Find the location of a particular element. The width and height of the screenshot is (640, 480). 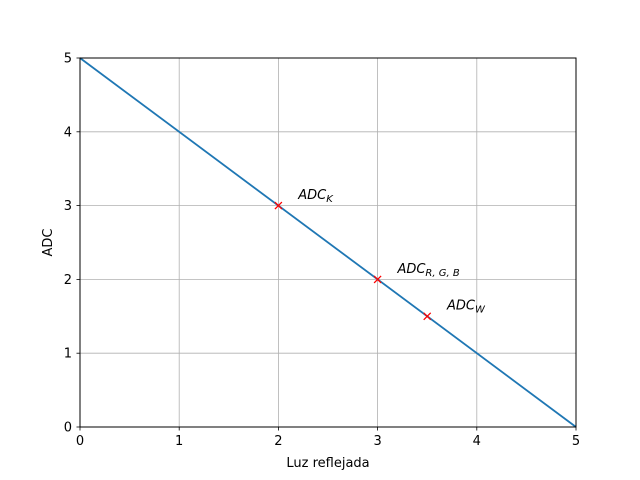

x-tick-label: 2 is located at coordinates (278, 441).